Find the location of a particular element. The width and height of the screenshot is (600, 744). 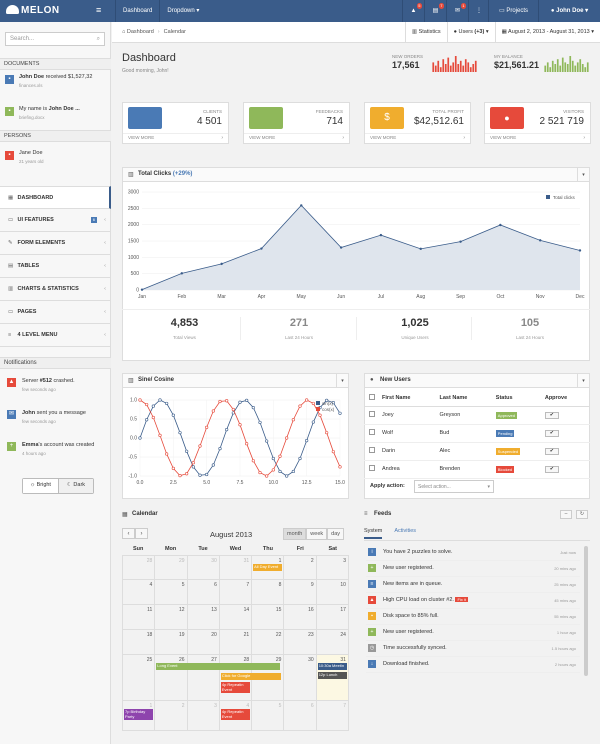

calendar-day: 1 All Day Event is located at coordinates (268, 568).